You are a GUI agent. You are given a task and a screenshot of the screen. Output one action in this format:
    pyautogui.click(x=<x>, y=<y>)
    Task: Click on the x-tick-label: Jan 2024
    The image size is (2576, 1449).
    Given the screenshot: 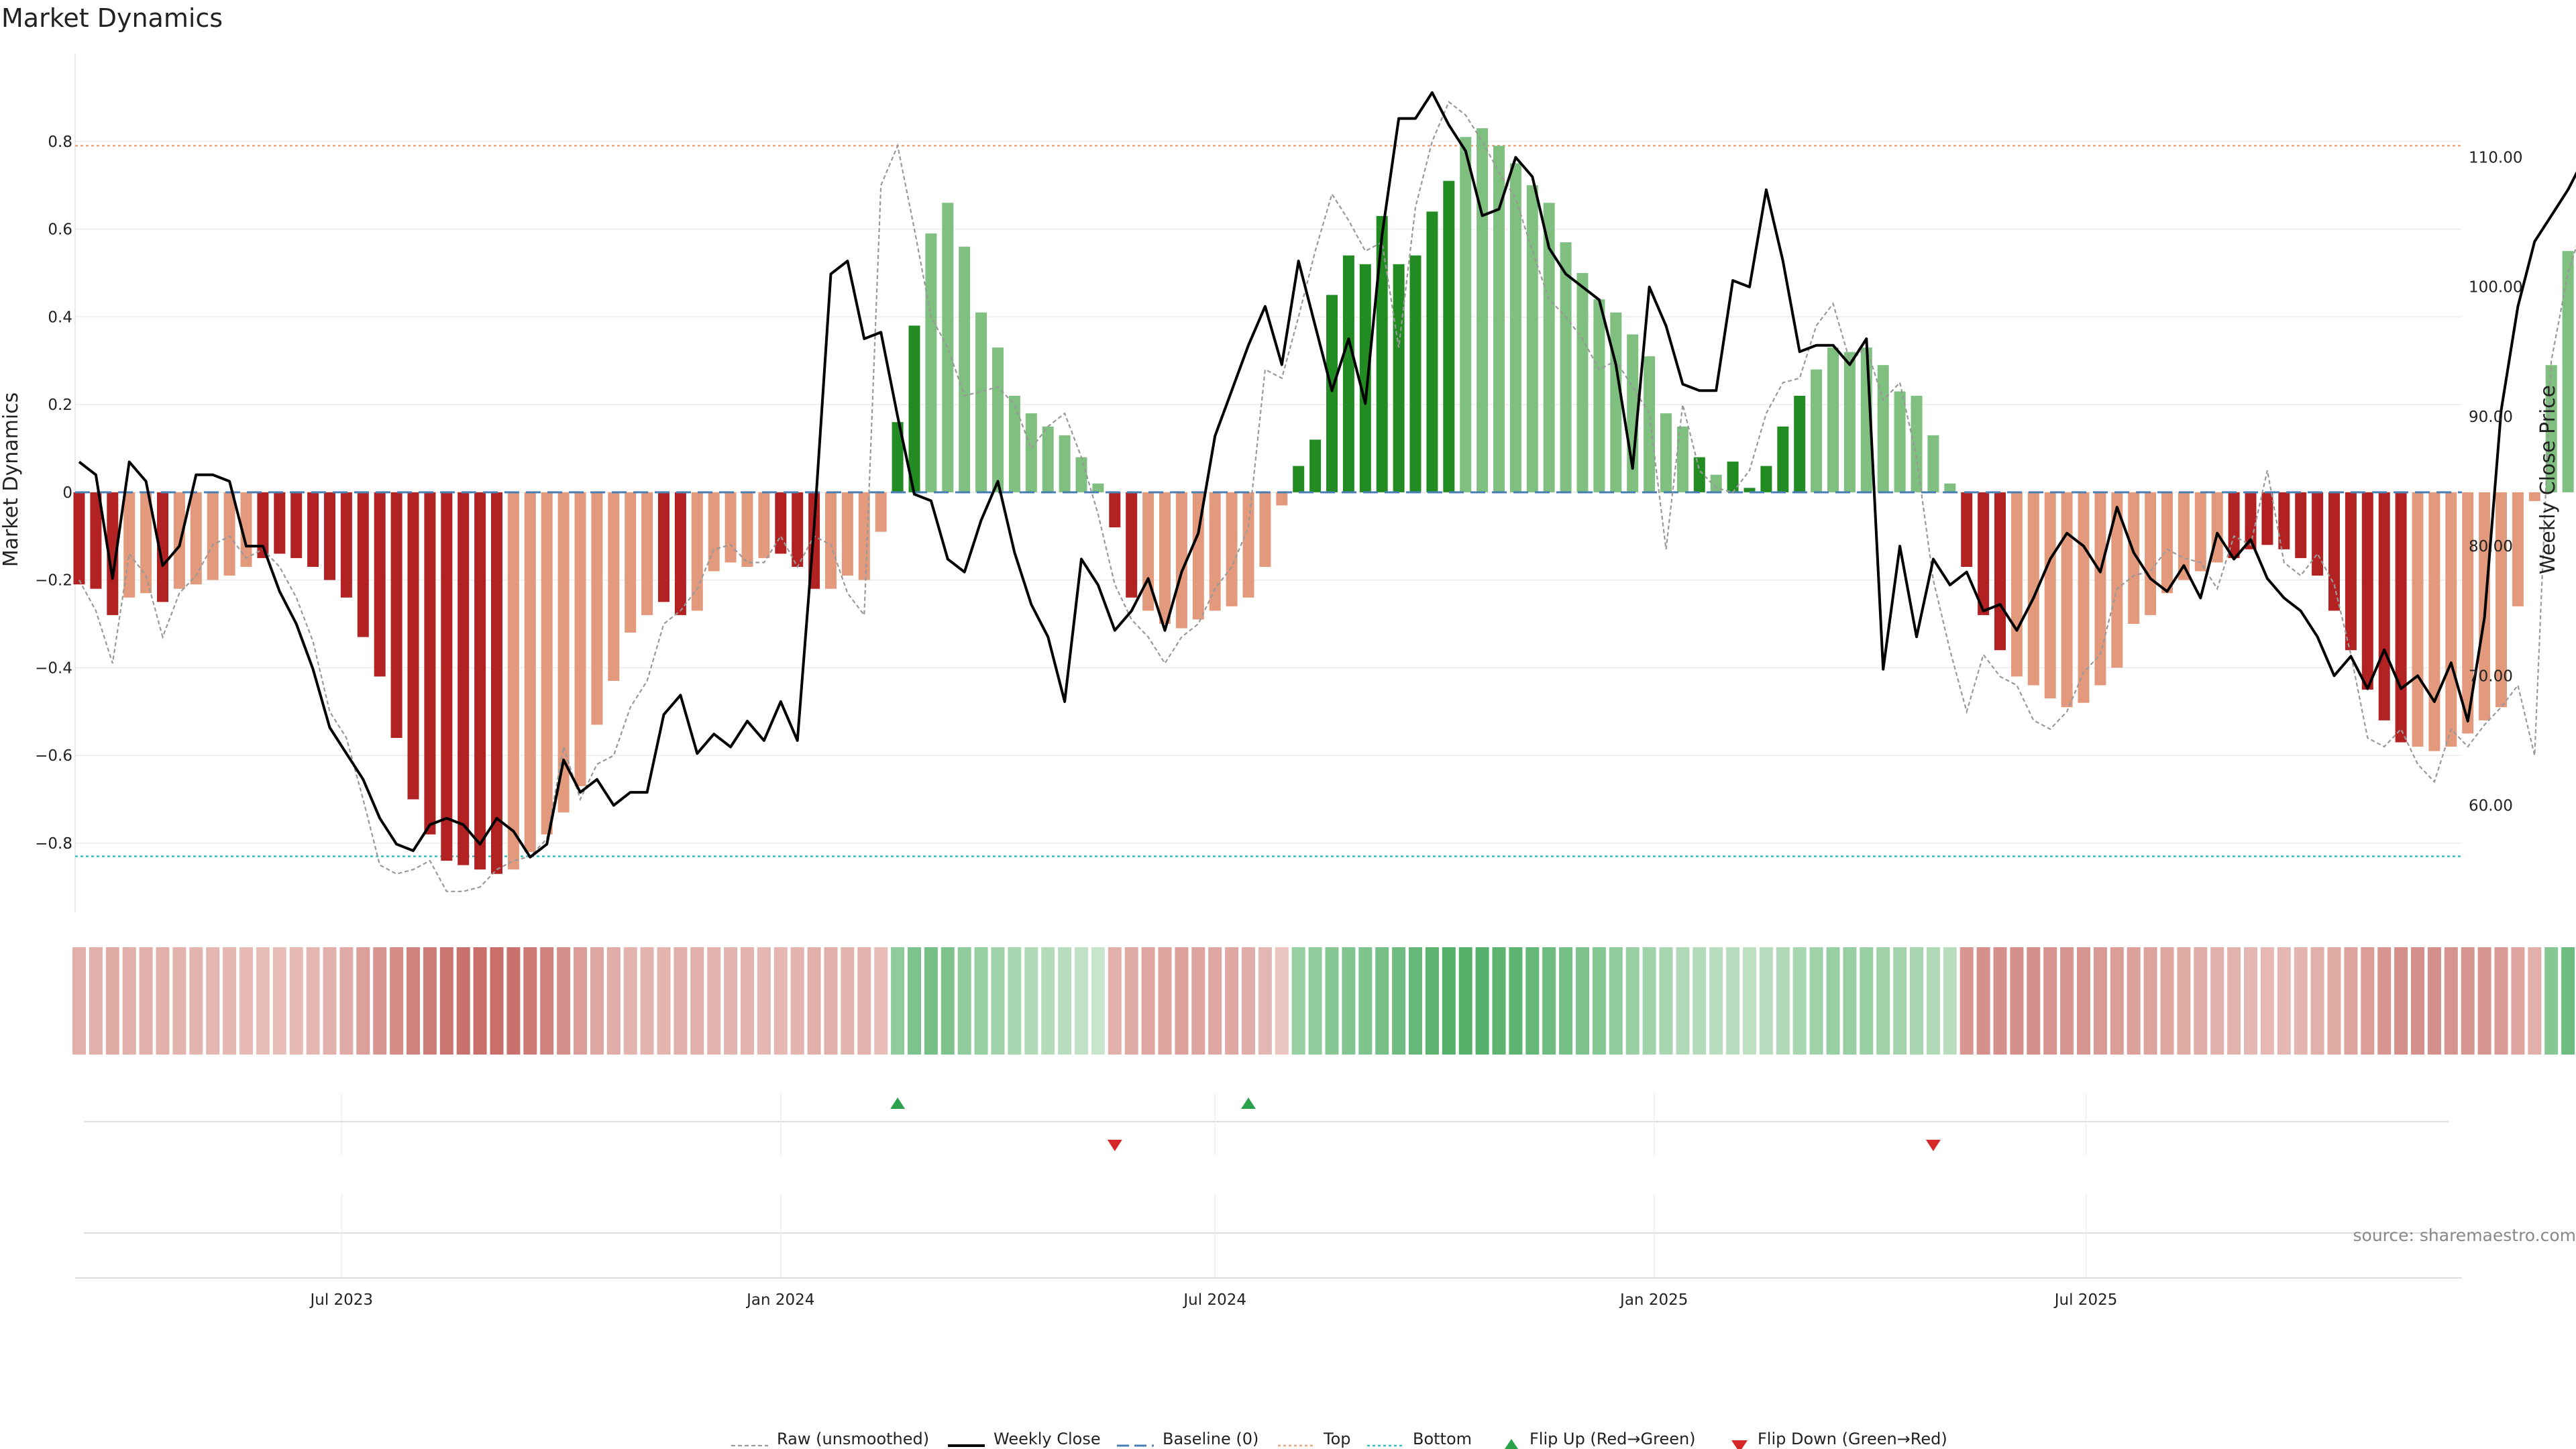 What is the action you would take?
    pyautogui.click(x=779, y=1300)
    